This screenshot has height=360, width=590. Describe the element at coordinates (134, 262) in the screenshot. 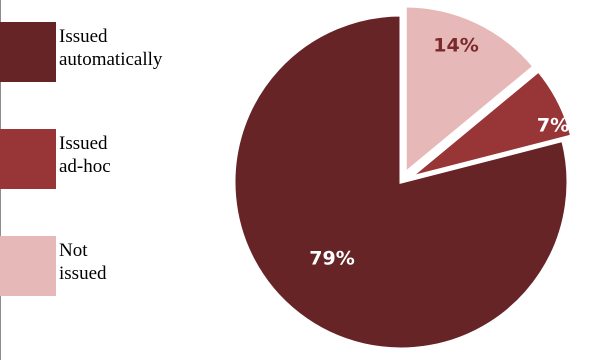

I see `legend-label-not-issued: Not issued` at that location.